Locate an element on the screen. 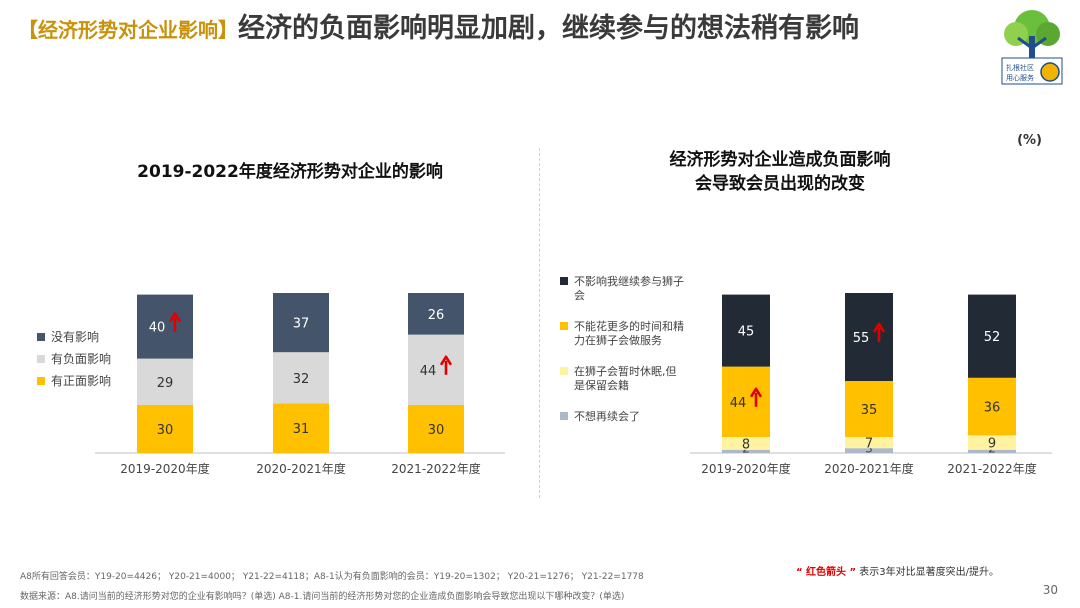 Image resolution: width=1080 pixels, height=608 pixels. chart2-data-label: 45 is located at coordinates (746, 332).